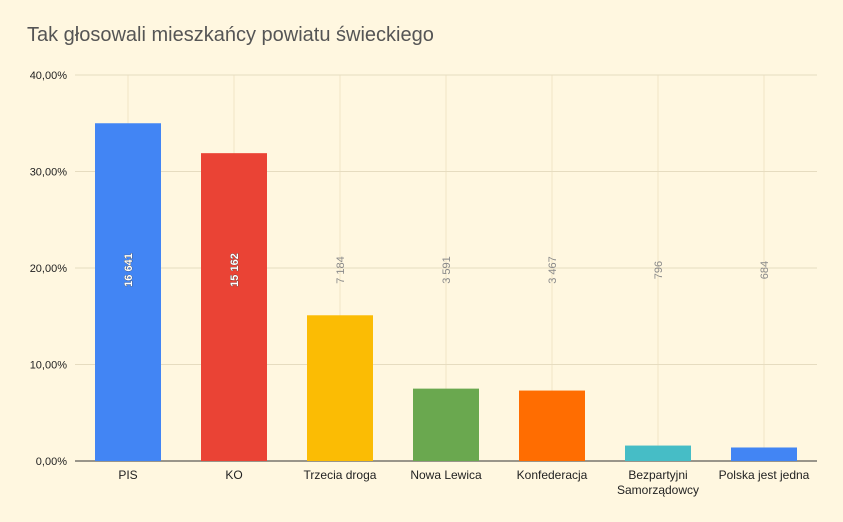  I want to click on data-label: 15 162, so click(235, 270).